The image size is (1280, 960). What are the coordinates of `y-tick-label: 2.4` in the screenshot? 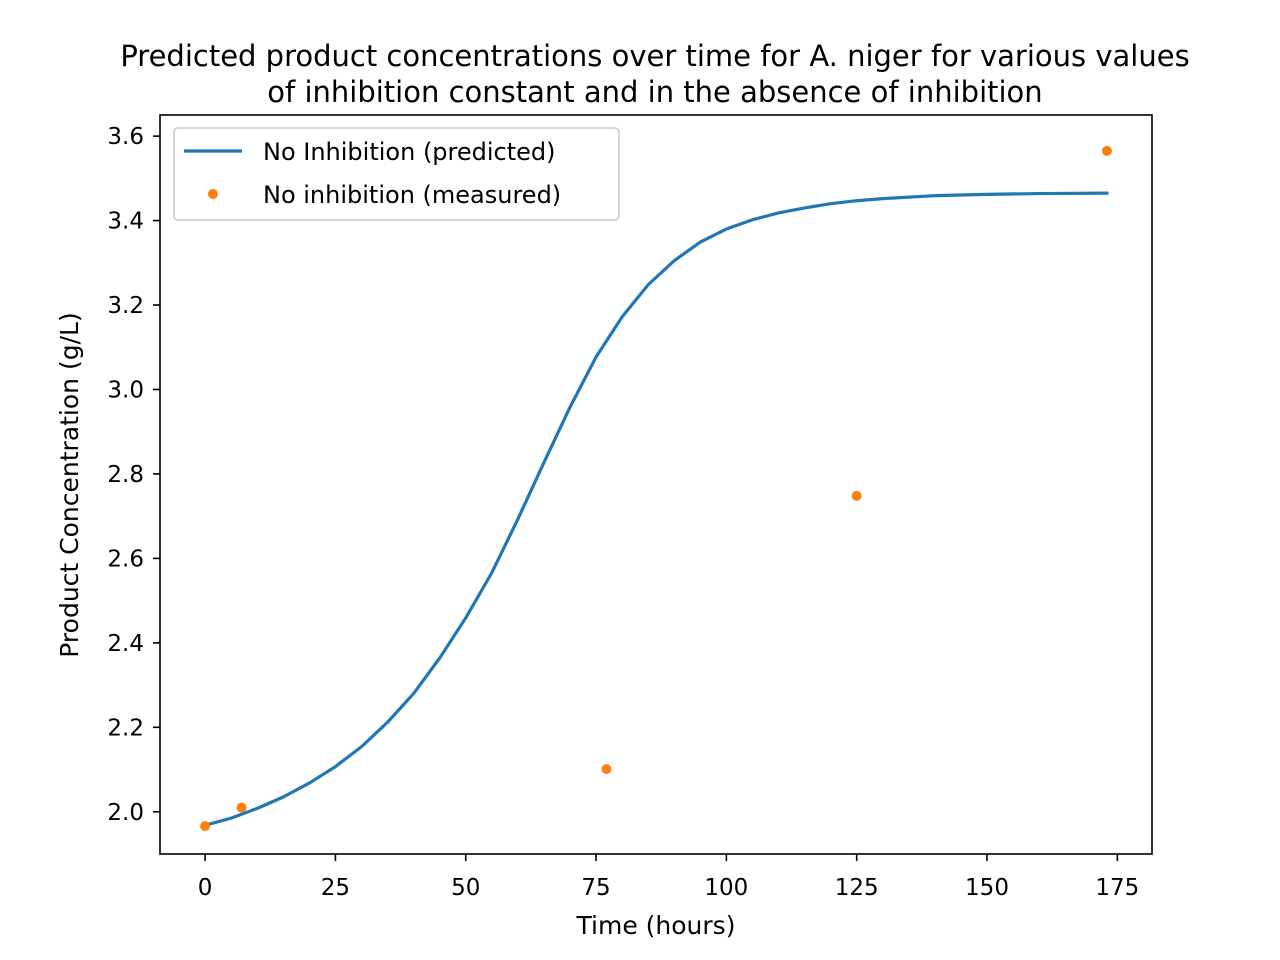 It's located at (125, 644).